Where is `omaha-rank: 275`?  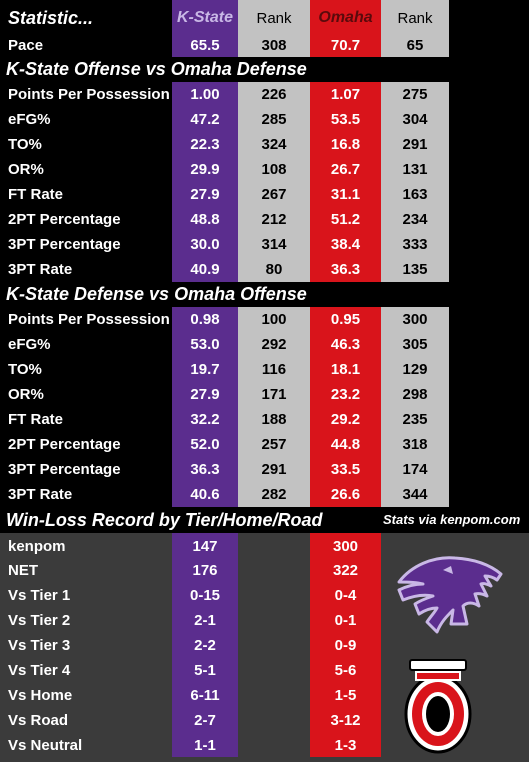
omaha-rank: 275 is located at coordinates (415, 94).